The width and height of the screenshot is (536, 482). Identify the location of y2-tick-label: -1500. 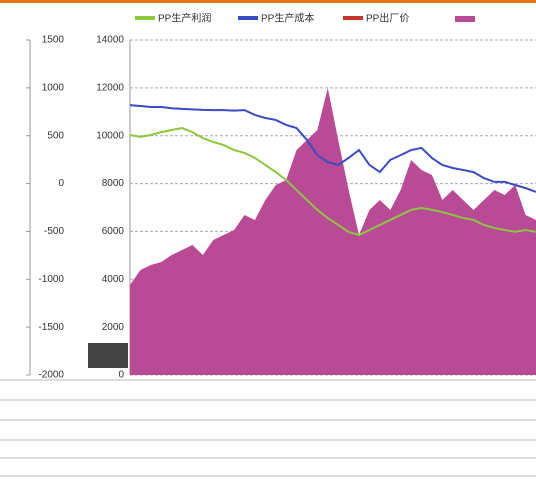
(51, 327).